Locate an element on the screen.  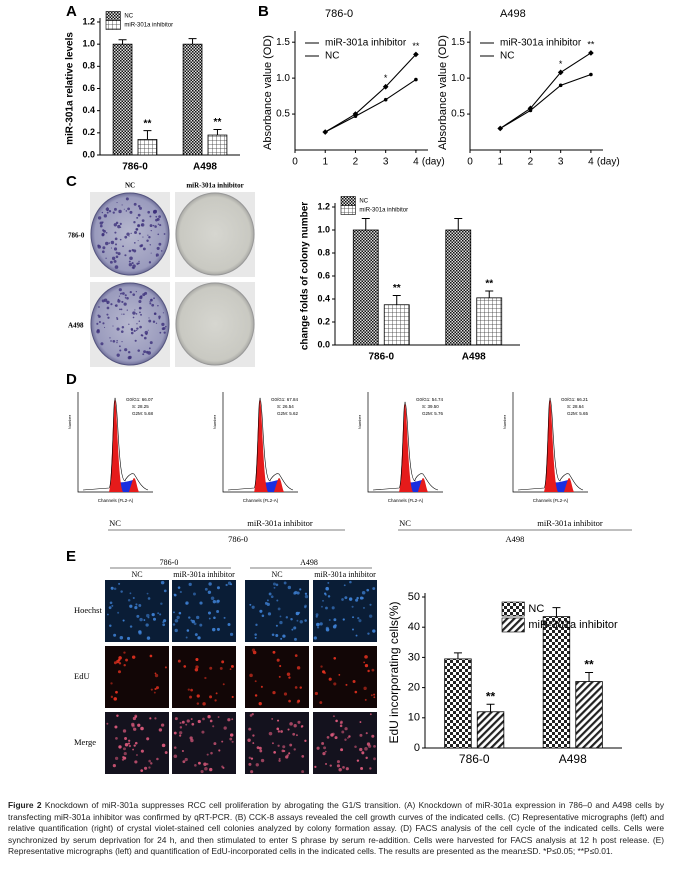
y-tick-label: 1.0 is located at coordinates (323, 229).